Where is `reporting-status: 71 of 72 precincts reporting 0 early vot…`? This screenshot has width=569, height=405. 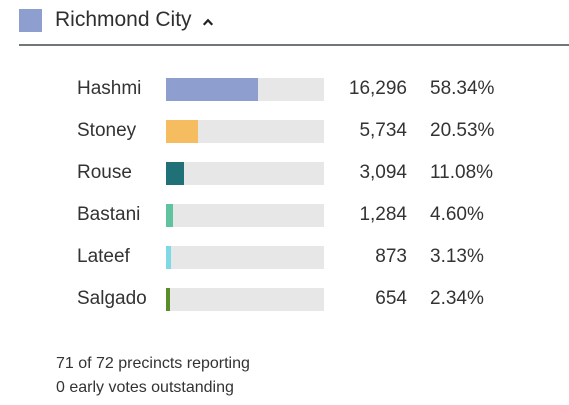
reporting-status: 71 of 72 precincts reporting 0 early vot… is located at coordinates (153, 376).